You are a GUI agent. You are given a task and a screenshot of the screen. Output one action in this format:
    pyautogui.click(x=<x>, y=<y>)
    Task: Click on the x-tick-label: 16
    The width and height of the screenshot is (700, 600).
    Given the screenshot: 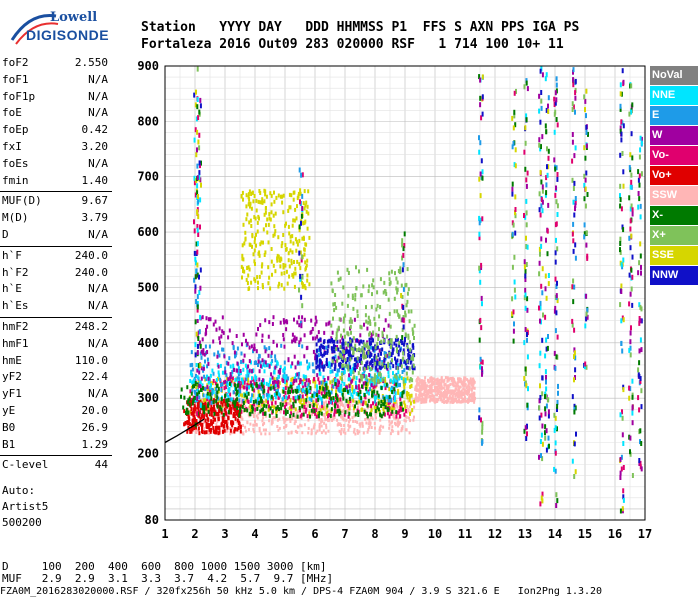 What is the action you would take?
    pyautogui.click(x=615, y=534)
    